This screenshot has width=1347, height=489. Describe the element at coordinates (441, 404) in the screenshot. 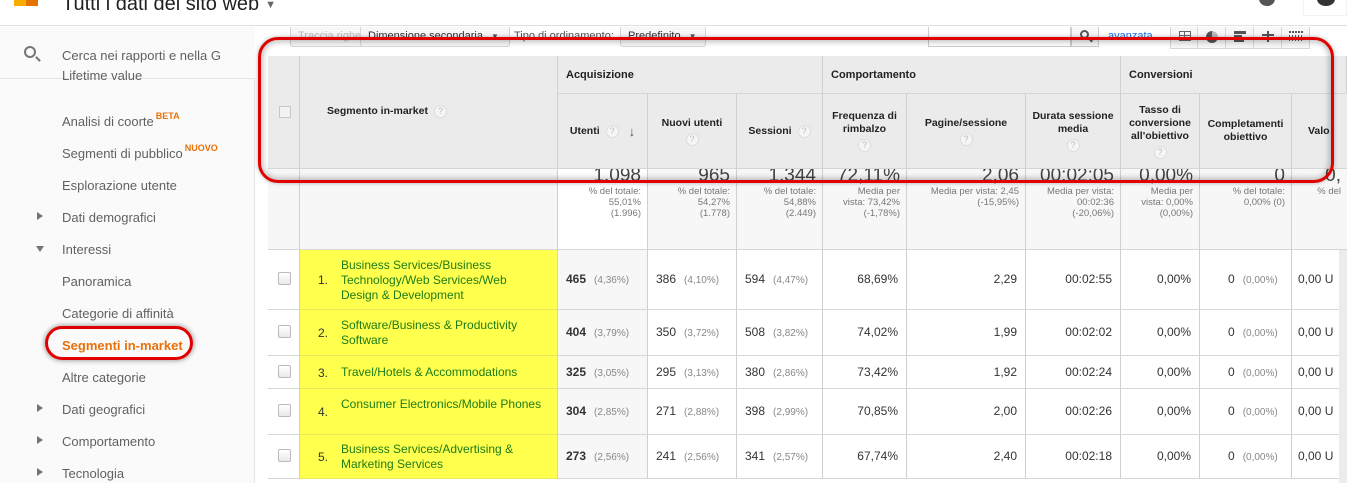

I see `segment-link: Consumer Electronics/Mobile Phones` at that location.